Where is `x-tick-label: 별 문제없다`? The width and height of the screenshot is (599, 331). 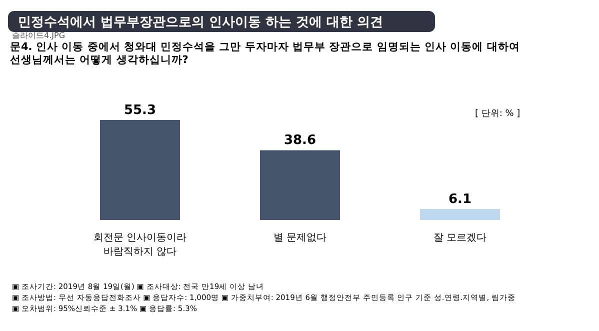
x-tick-label: 별 문제없다 is located at coordinates (300, 238).